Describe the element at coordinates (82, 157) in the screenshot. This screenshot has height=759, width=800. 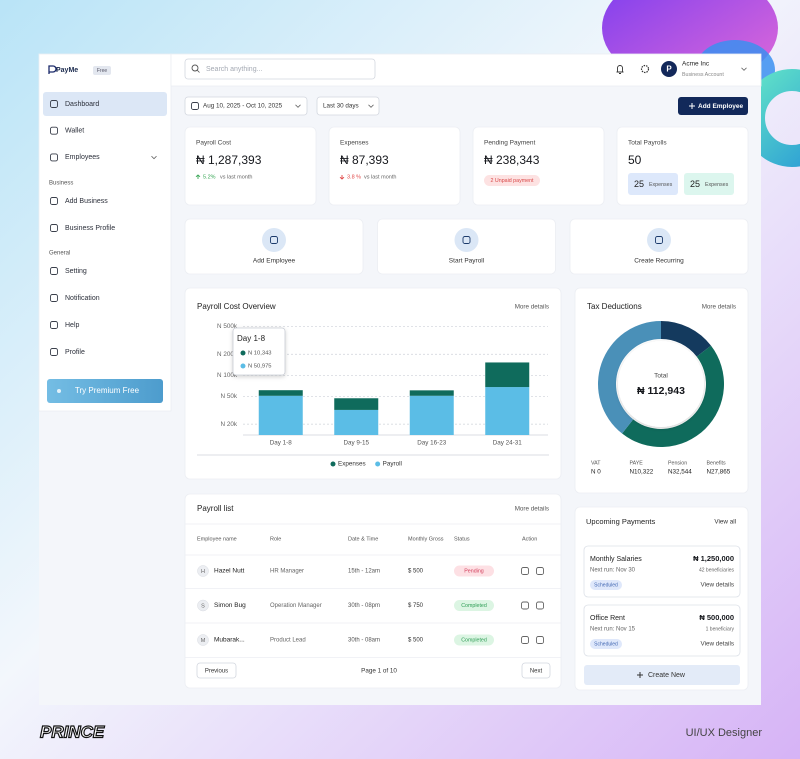
I see `nav-item: Employees` at that location.